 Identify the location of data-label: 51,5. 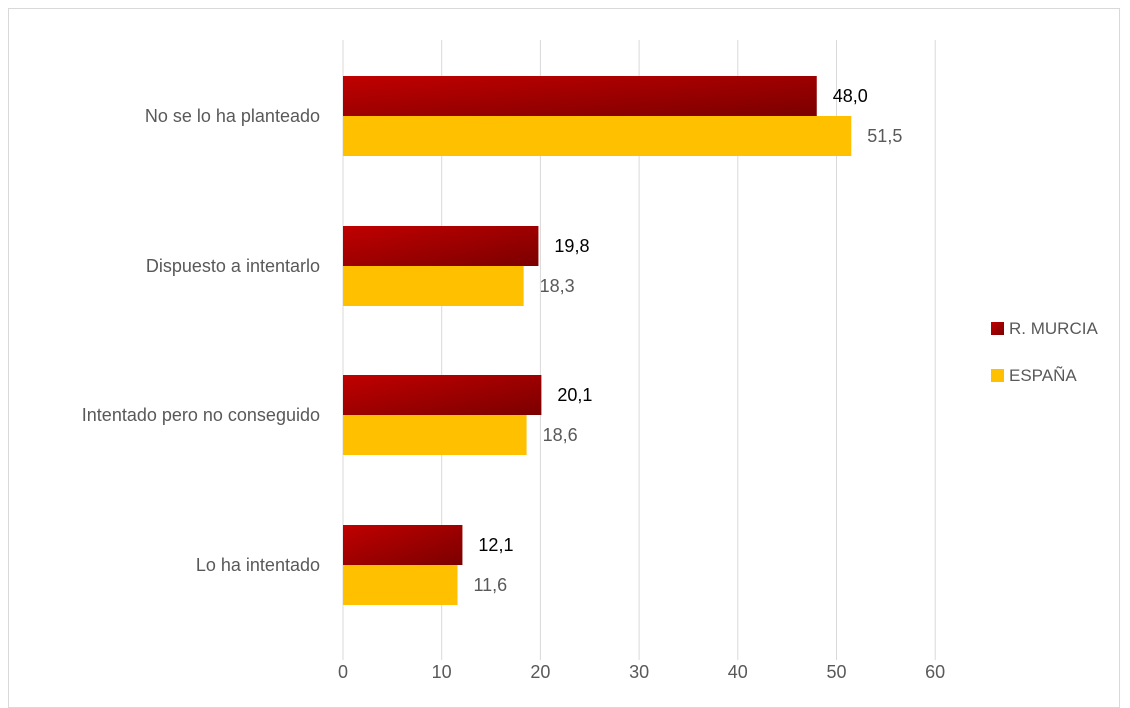
(884, 136).